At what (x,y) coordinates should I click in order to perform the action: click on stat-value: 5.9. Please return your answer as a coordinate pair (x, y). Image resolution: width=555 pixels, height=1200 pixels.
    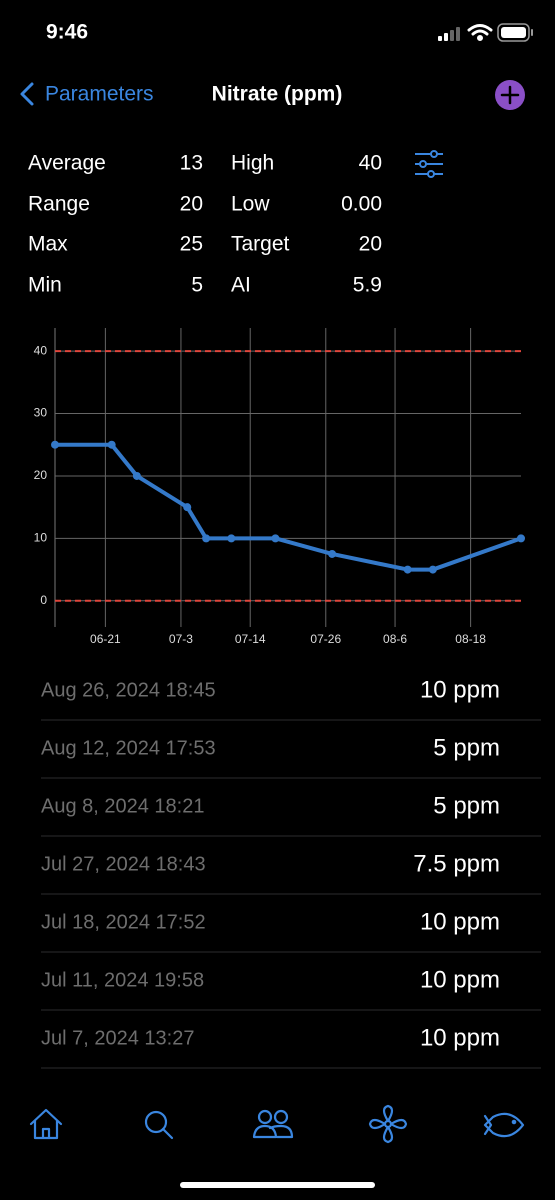
    Looking at the image, I should click on (367, 285).